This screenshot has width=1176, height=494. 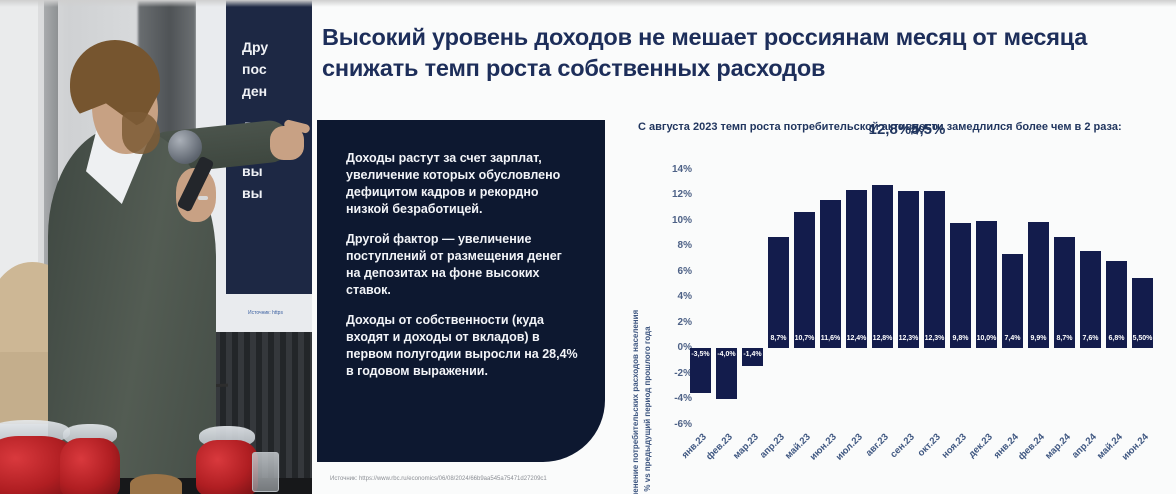 What do you see at coordinates (683, 398) in the screenshot?
I see `y-tick-label: -4%` at bounding box center [683, 398].